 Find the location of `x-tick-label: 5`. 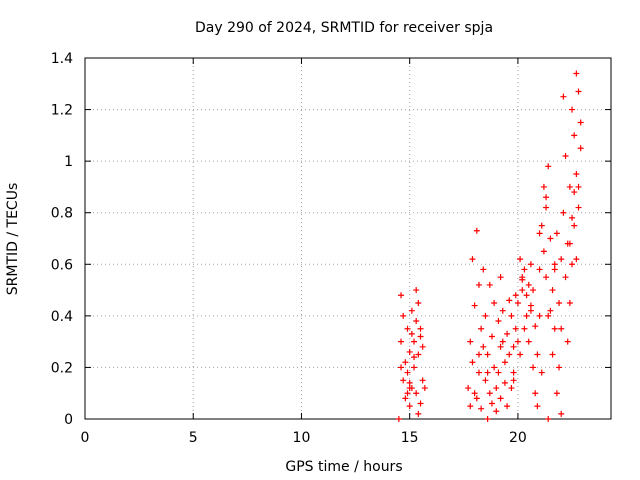

x-tick-label: 5 is located at coordinates (193, 438).